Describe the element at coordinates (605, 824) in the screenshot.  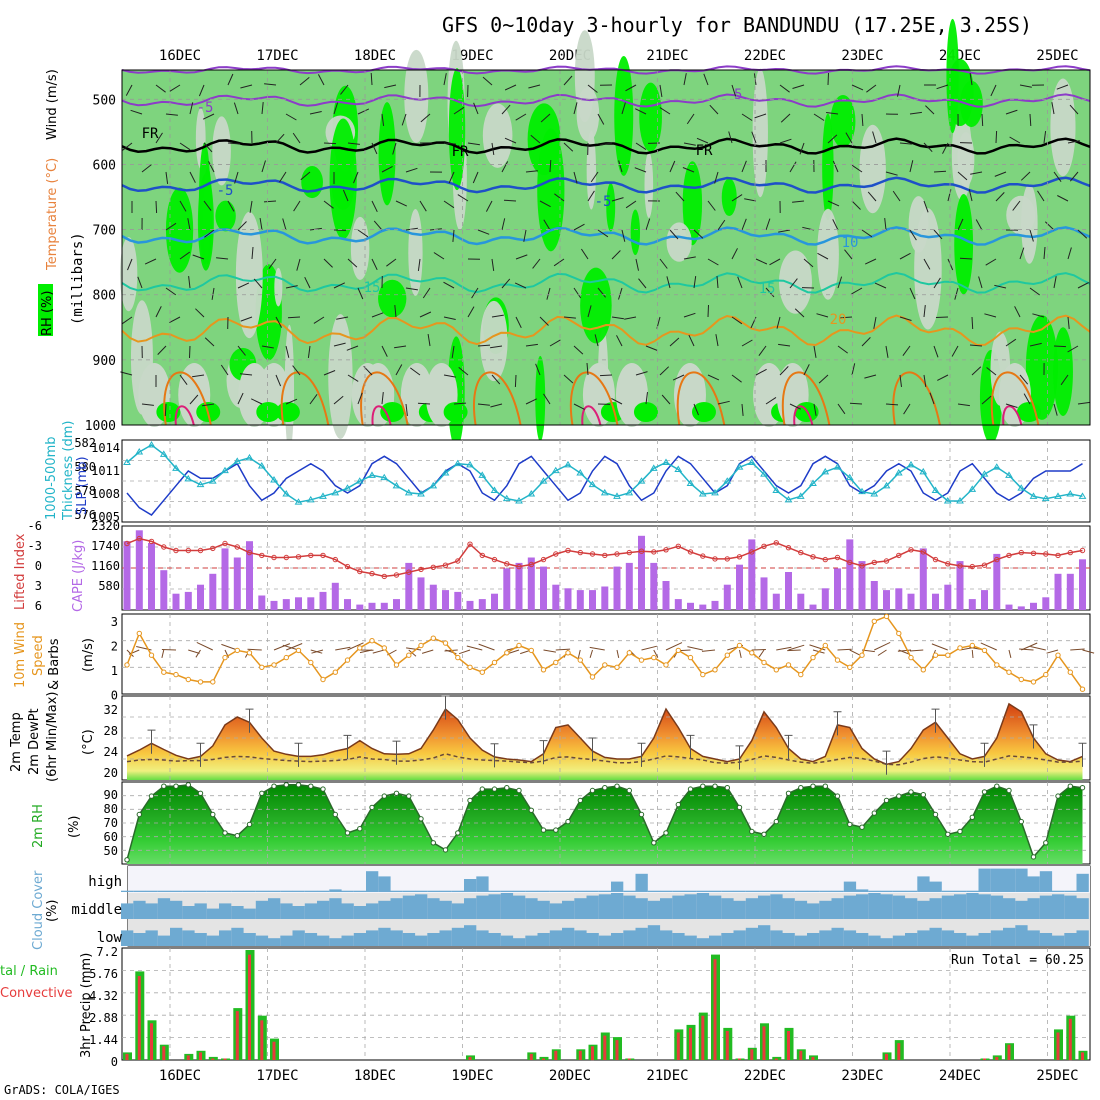
I see `rh2m-area` at that location.